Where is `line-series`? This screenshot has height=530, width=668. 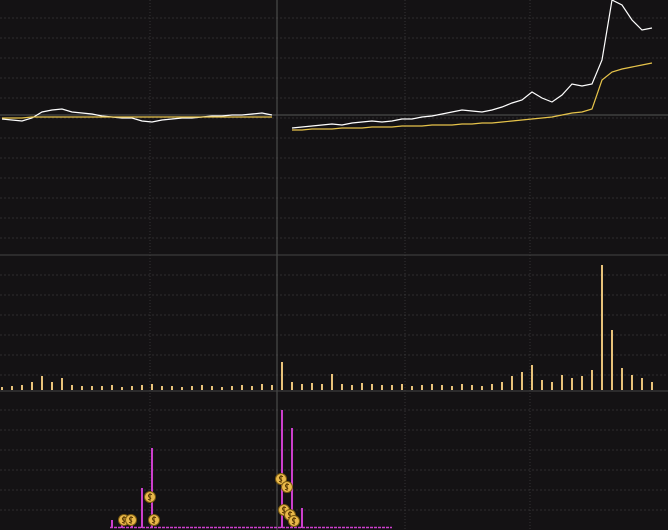 line-series is located at coordinates (327, 96).